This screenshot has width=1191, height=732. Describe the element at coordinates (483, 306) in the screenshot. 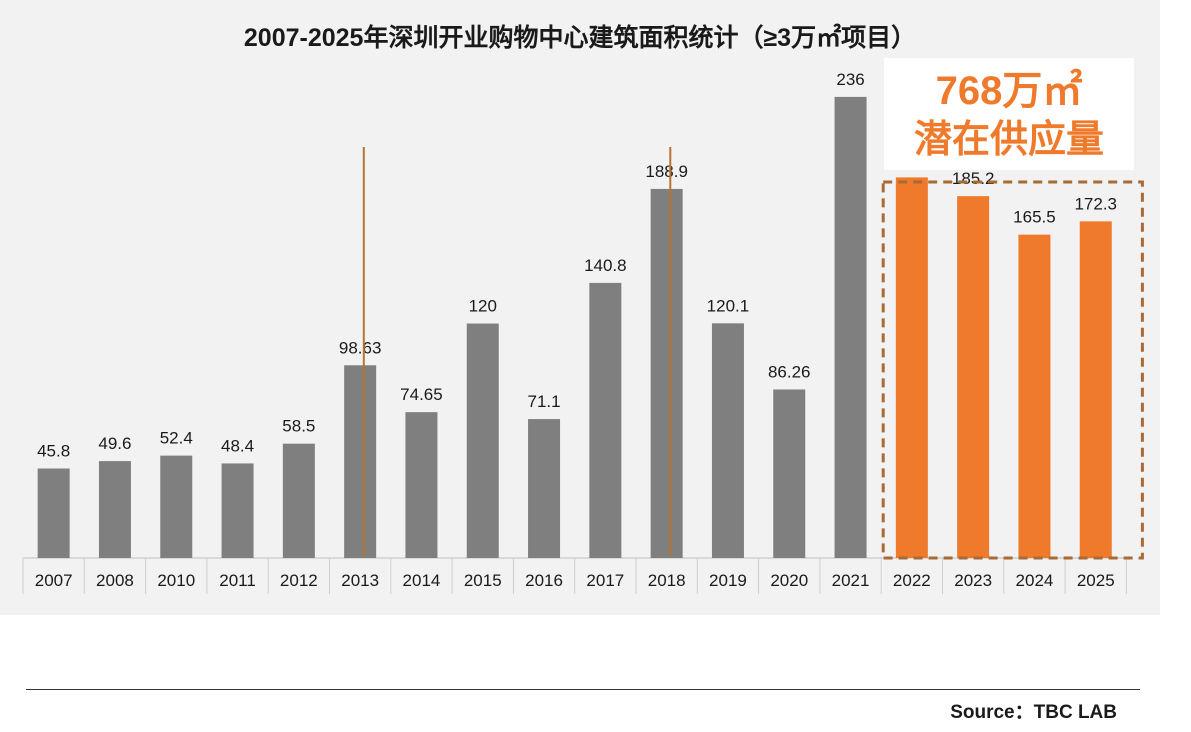

I see `data-label-2015: 120` at that location.